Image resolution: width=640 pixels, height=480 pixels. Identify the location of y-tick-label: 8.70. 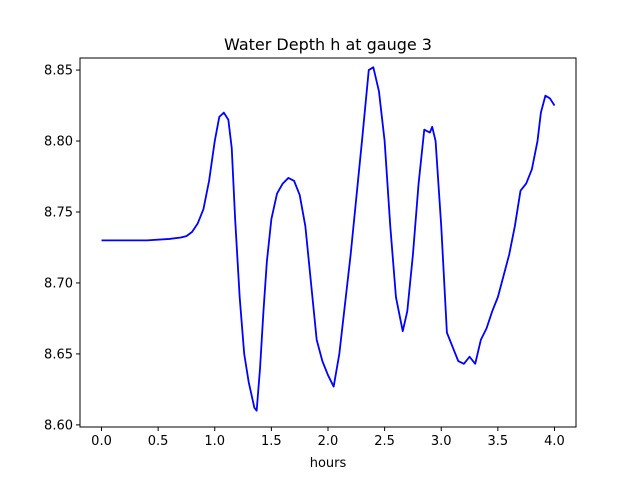
(58, 283).